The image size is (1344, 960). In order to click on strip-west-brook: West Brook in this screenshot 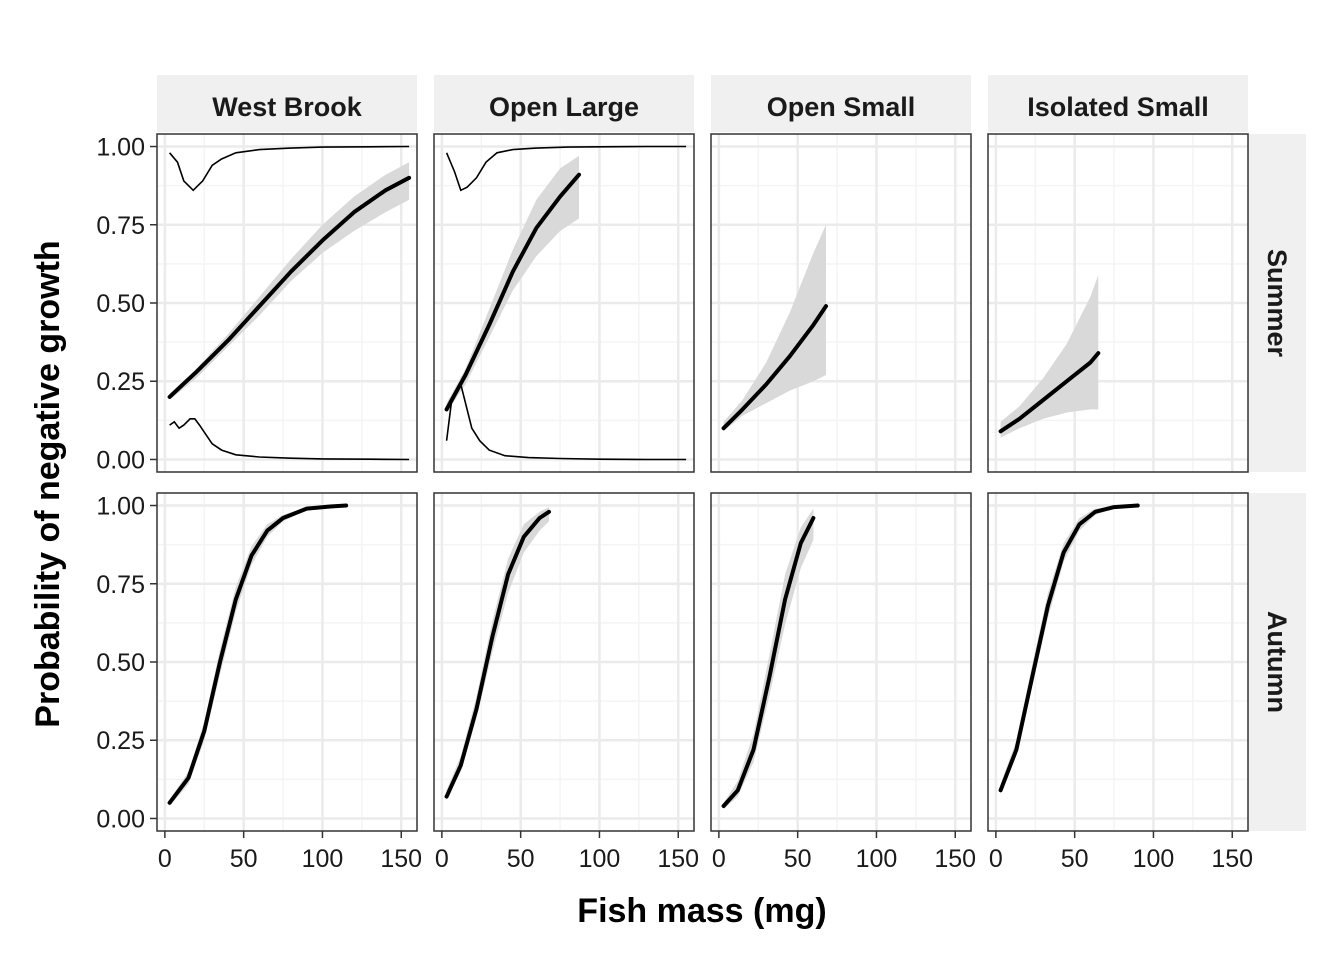, I will do `click(287, 103)`.